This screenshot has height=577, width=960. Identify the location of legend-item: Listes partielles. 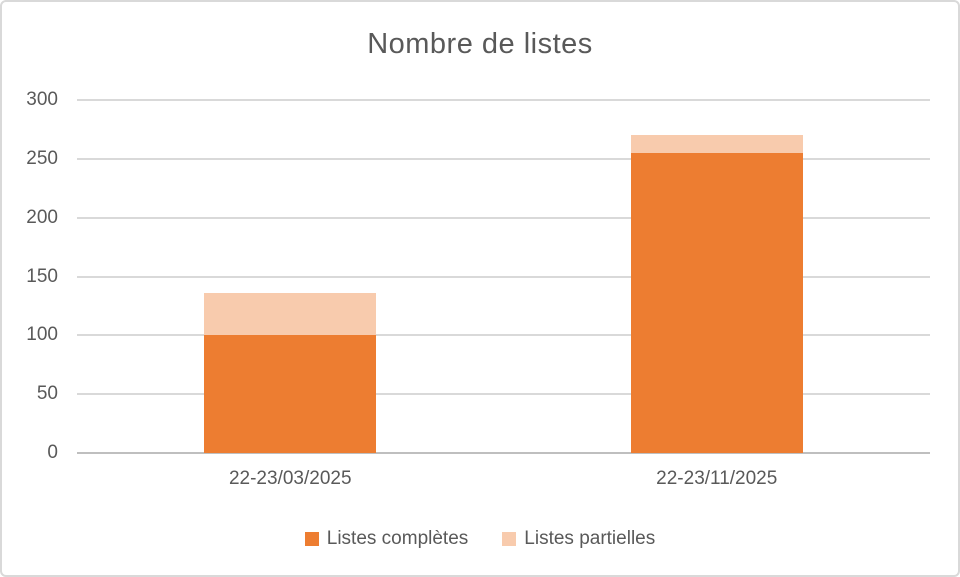
(578, 539).